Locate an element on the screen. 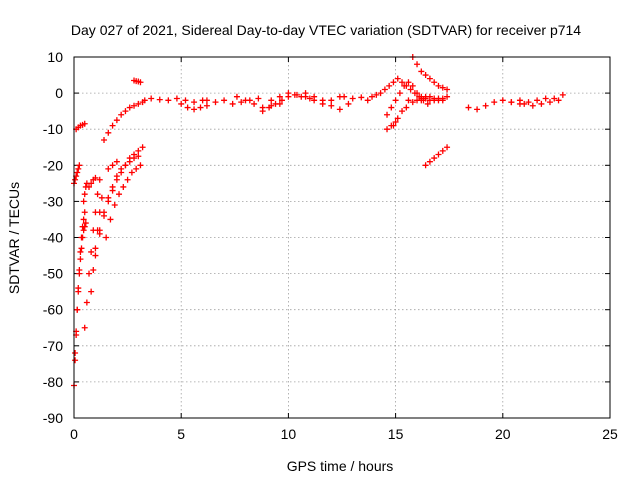 This screenshot has height=480, width=640. series-arc-h is located at coordinates (96, 244).